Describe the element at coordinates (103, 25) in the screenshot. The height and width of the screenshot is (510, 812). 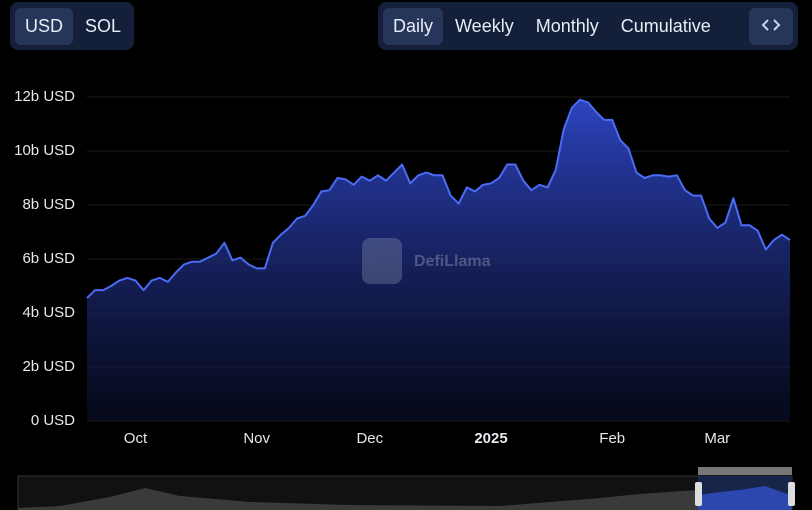
I see `currency-button: SOL` at that location.